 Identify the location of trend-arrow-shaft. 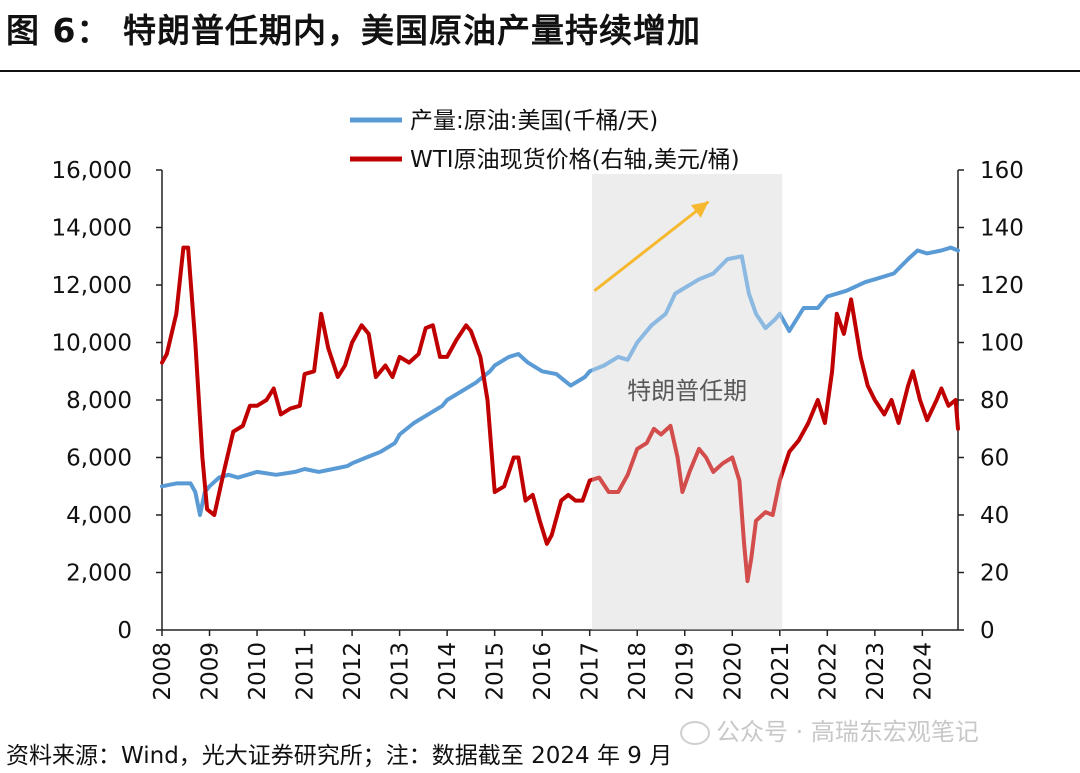
(651, 246).